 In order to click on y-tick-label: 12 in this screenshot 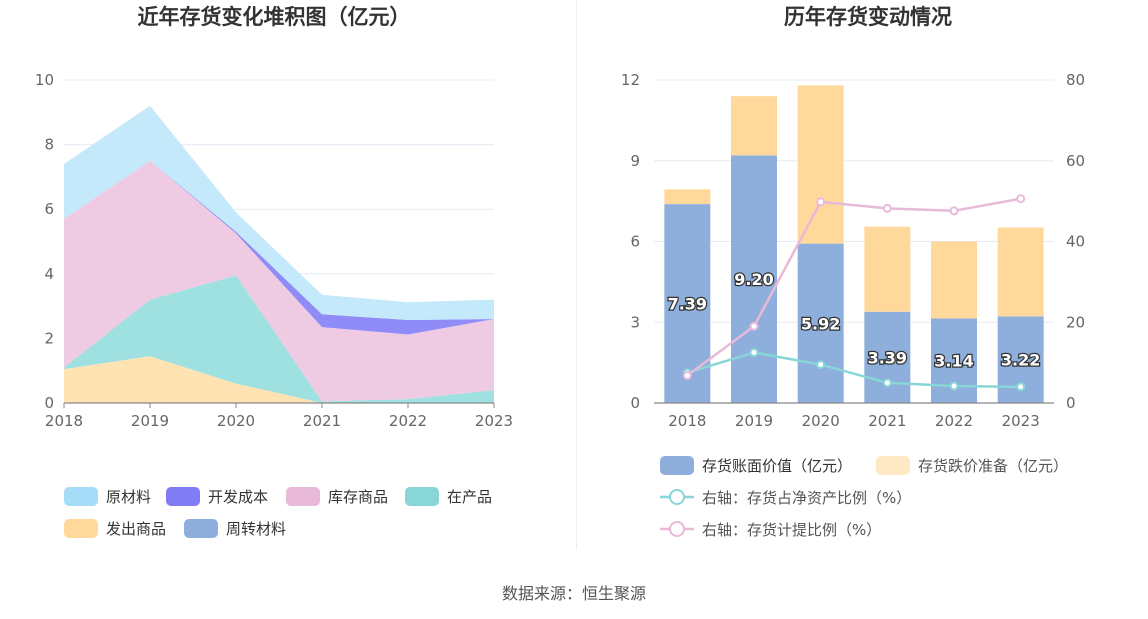, I will do `click(630, 80)`.